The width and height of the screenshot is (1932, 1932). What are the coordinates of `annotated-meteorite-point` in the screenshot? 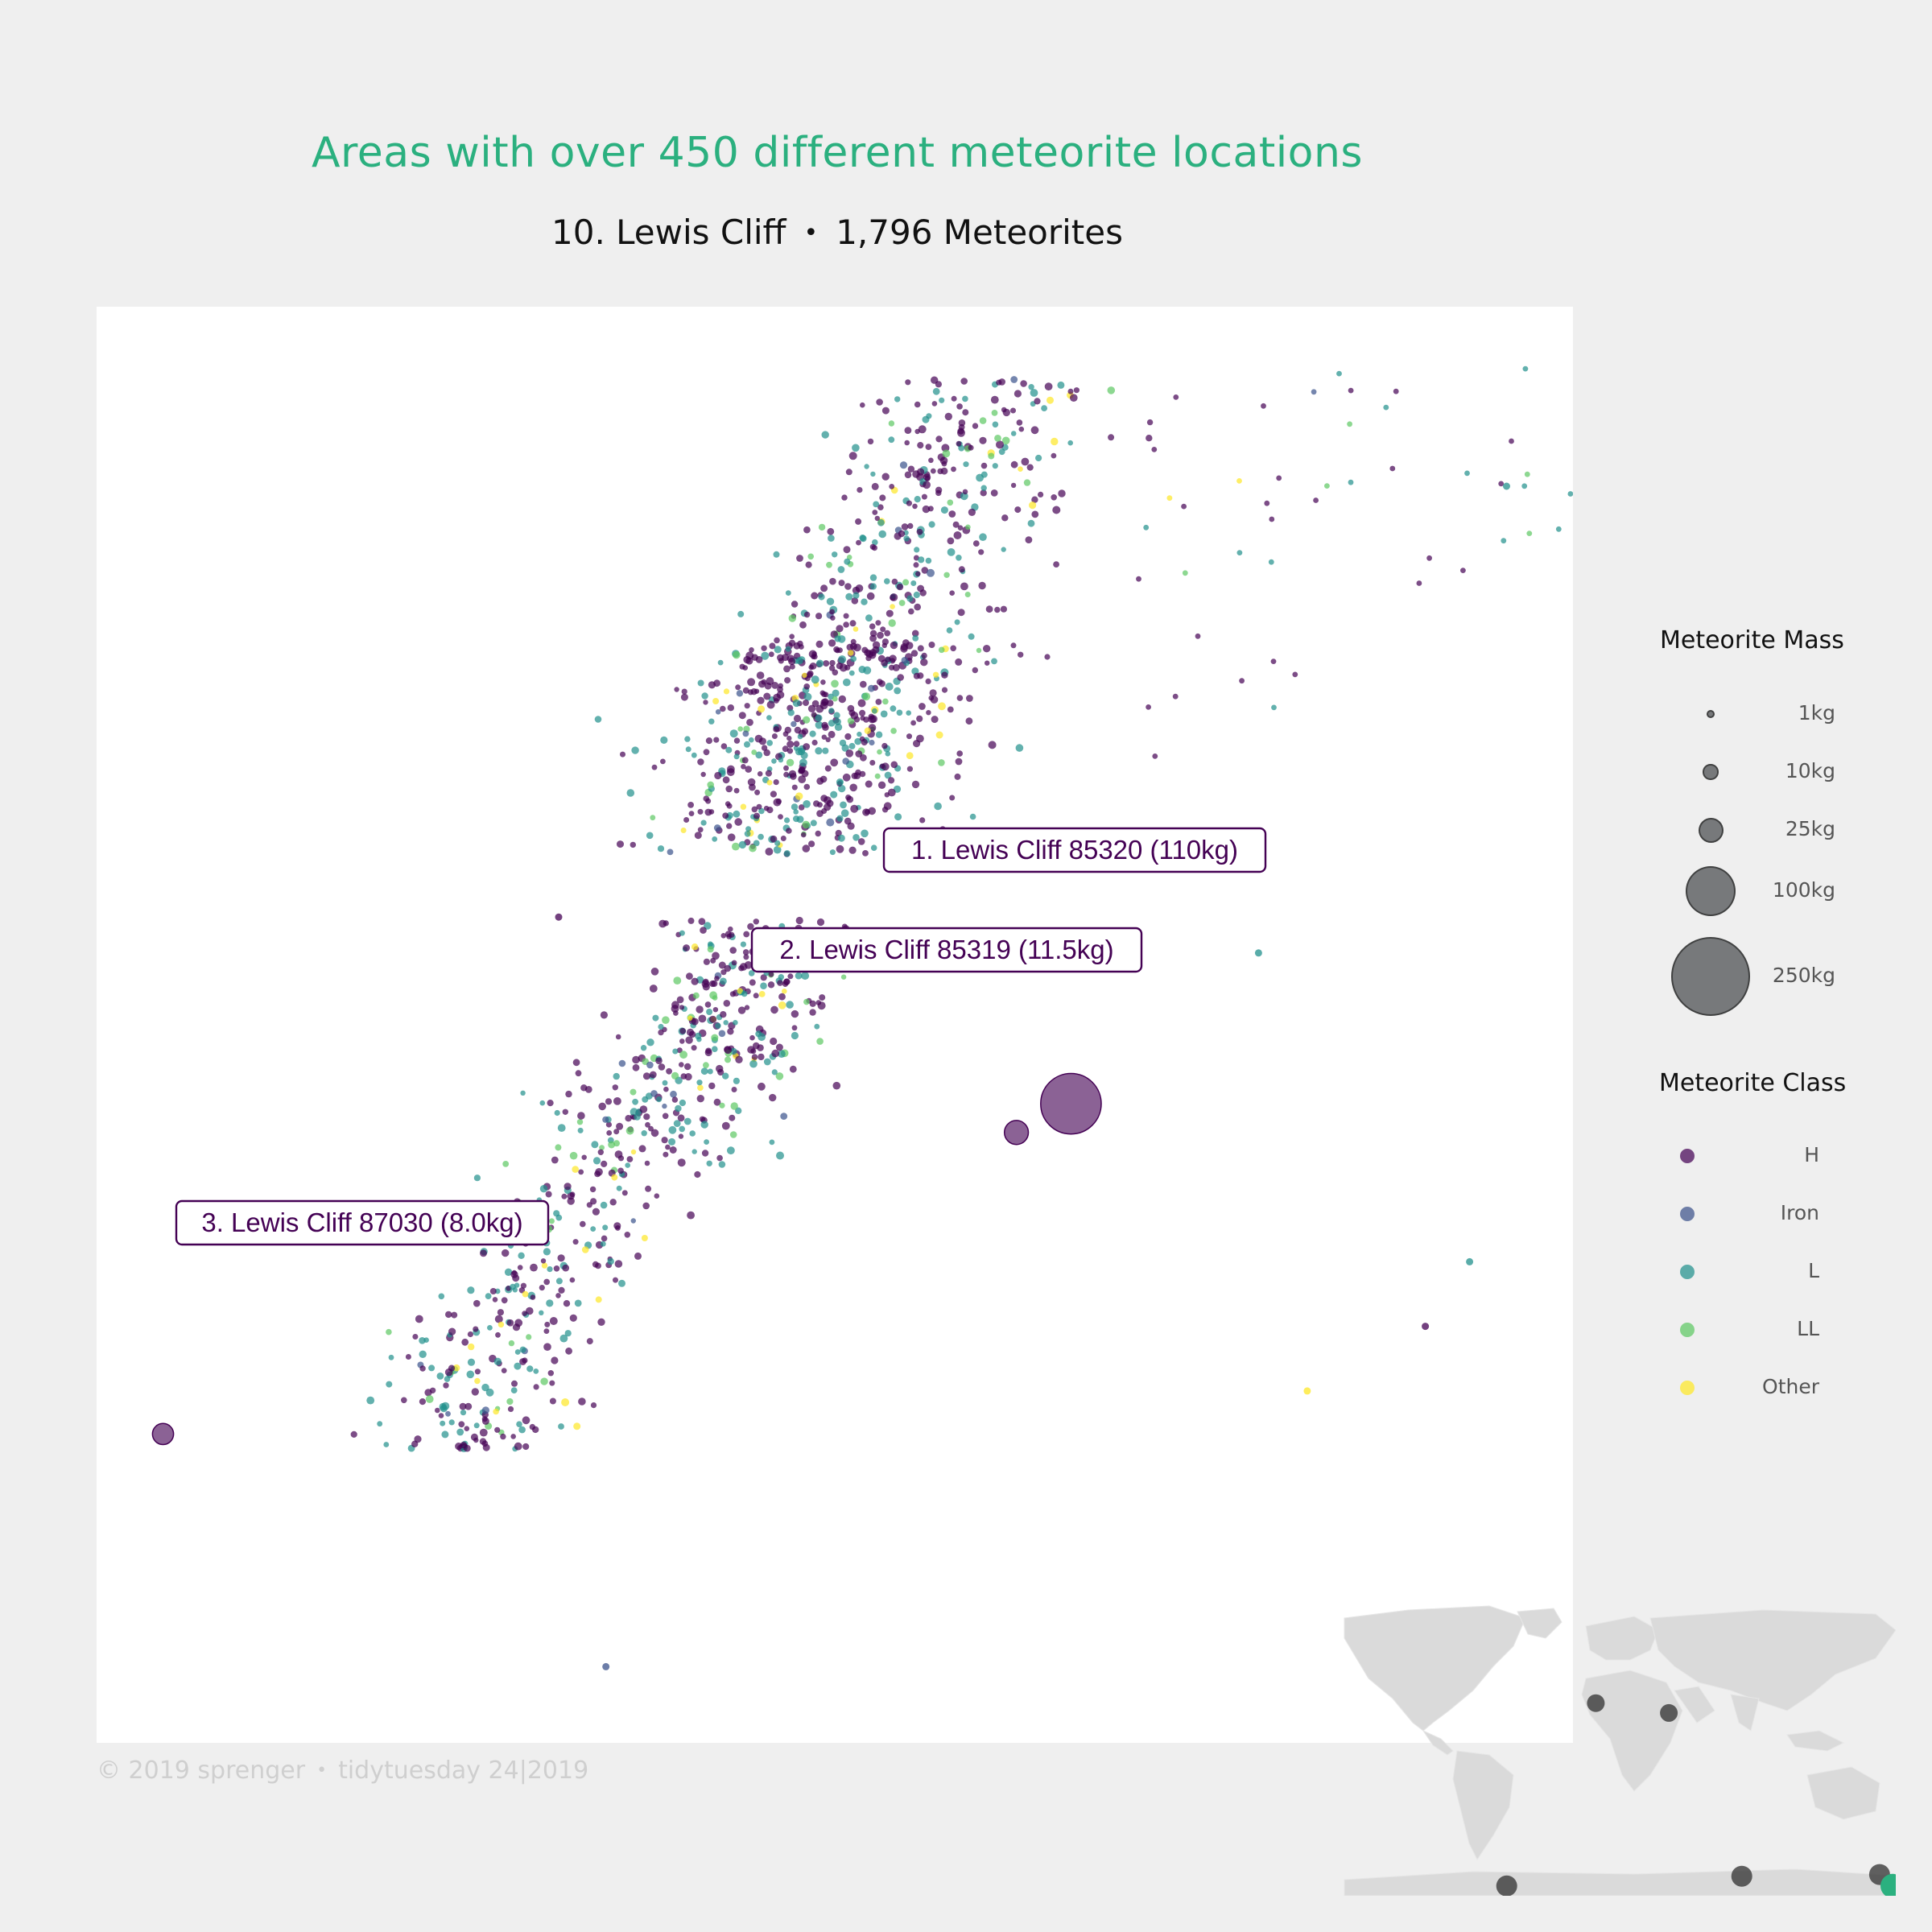 It's located at (1071, 1103).